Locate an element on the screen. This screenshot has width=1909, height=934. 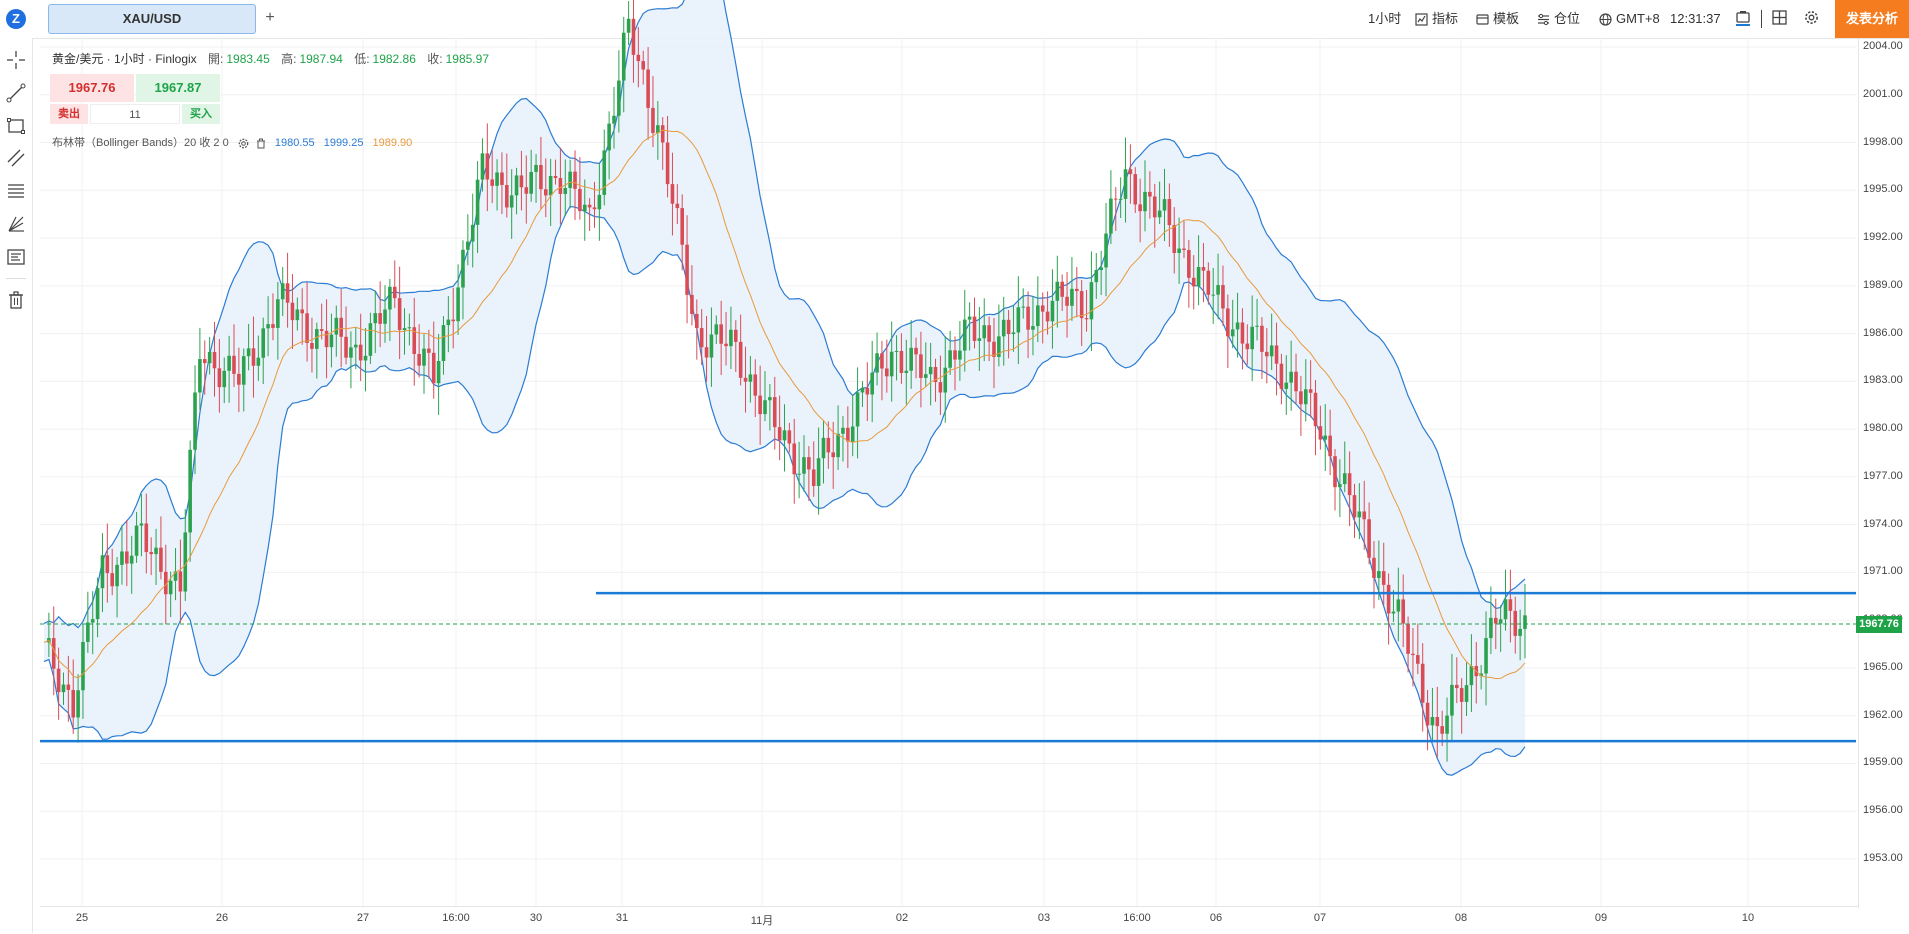
timeframe-selector: 1小时 is located at coordinates (1384, 19).